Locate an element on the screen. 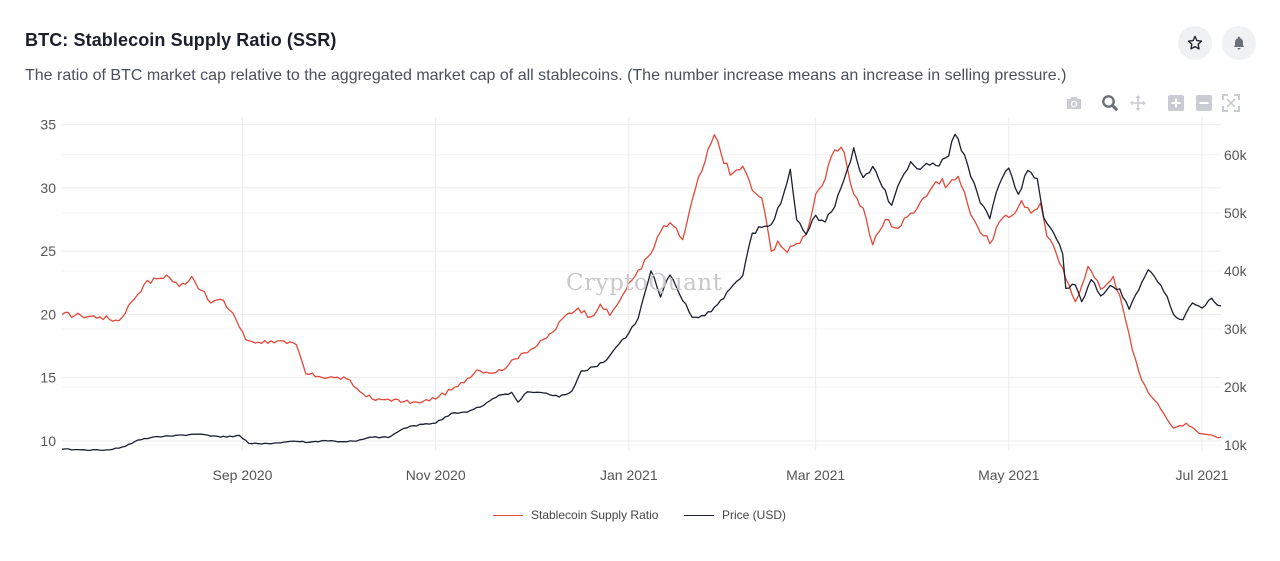 This screenshot has height=561, width=1280. y-left-tick-label: 25 is located at coordinates (48, 251).